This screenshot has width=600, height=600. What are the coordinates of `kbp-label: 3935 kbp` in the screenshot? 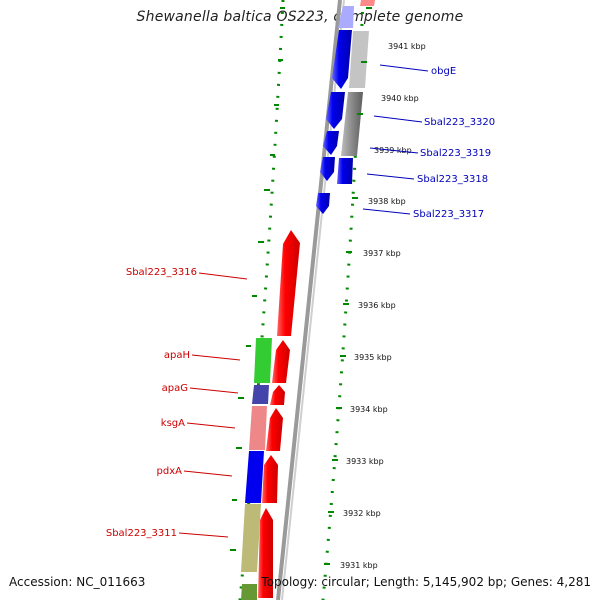 It's located at (373, 357).